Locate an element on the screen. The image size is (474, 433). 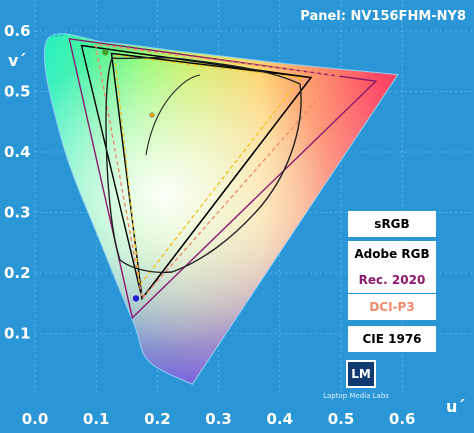
y-tick-label: 0.6 is located at coordinates (17, 31).